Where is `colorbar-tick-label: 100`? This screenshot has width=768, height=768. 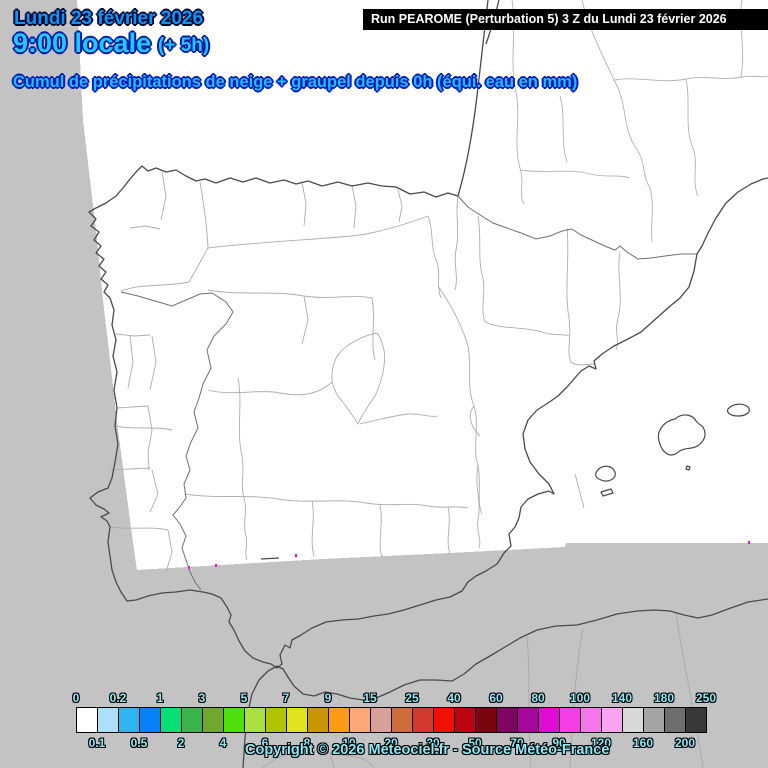 colorbar-tick-label: 100 is located at coordinates (580, 698).